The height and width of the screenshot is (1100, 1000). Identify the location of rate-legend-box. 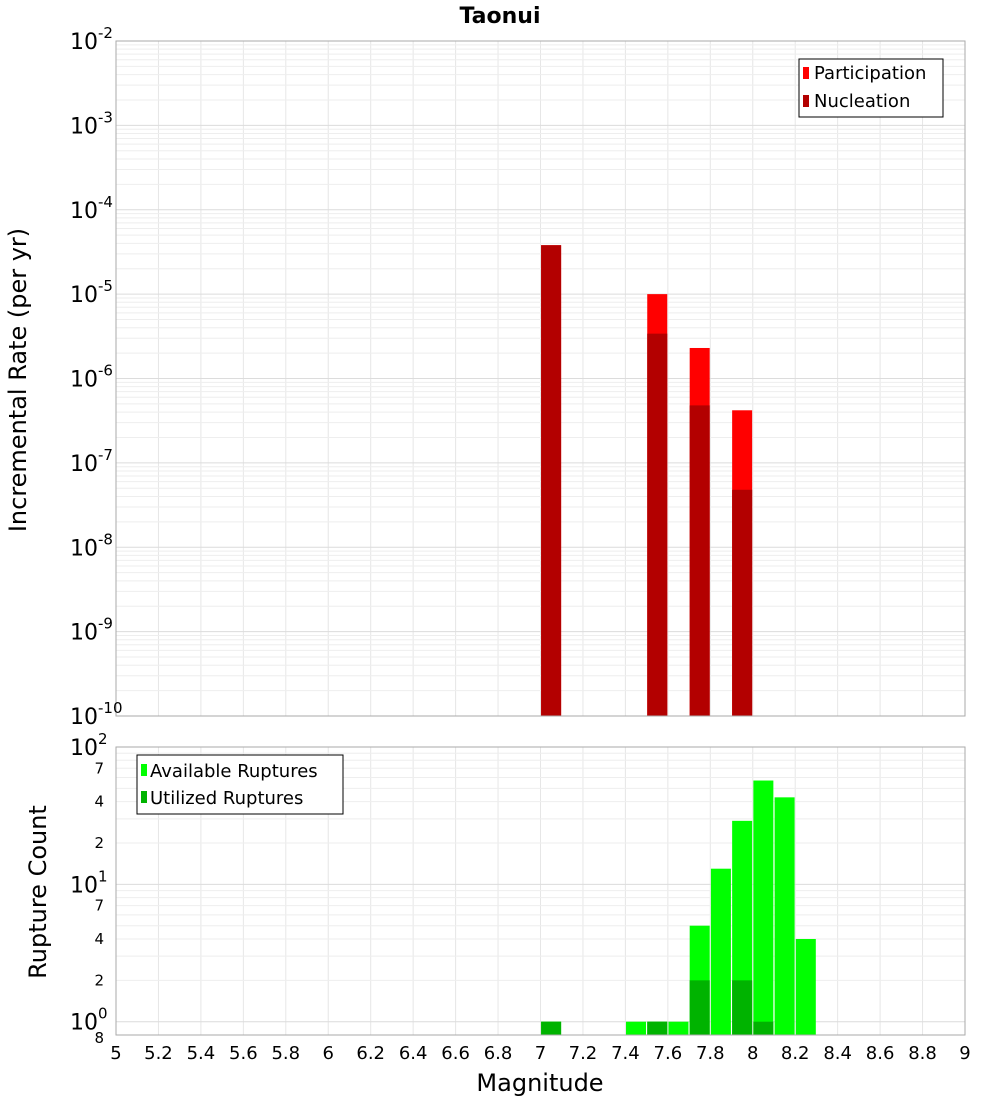
(871, 88).